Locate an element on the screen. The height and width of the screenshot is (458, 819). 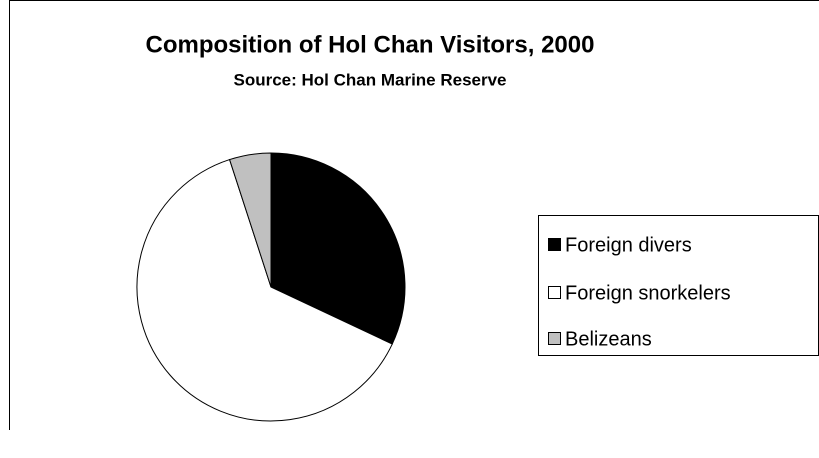
chart-subtitle: Source: Hol Chan Marine Reserve is located at coordinates (369, 79).